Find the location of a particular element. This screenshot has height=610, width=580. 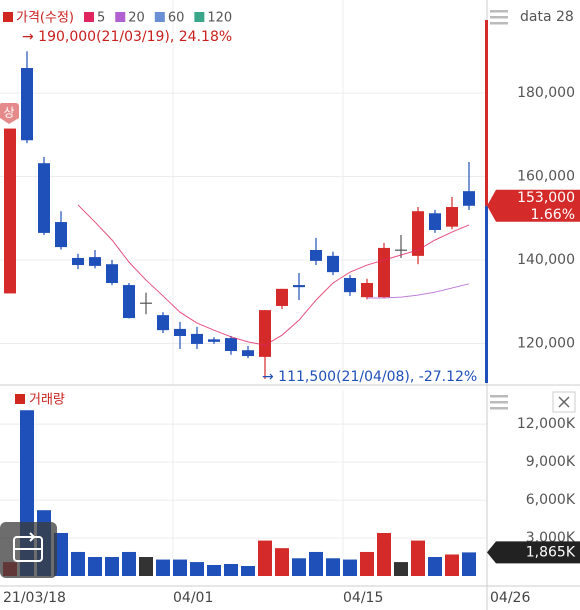

close-x is located at coordinates (564, 402).